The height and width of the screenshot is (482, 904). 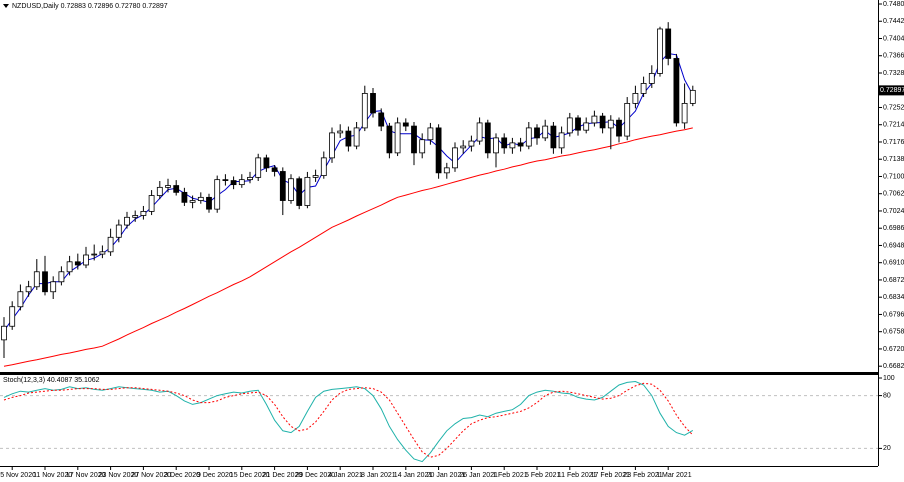 I want to click on x-tick-label: 1 Mar 2021, so click(x=674, y=475).